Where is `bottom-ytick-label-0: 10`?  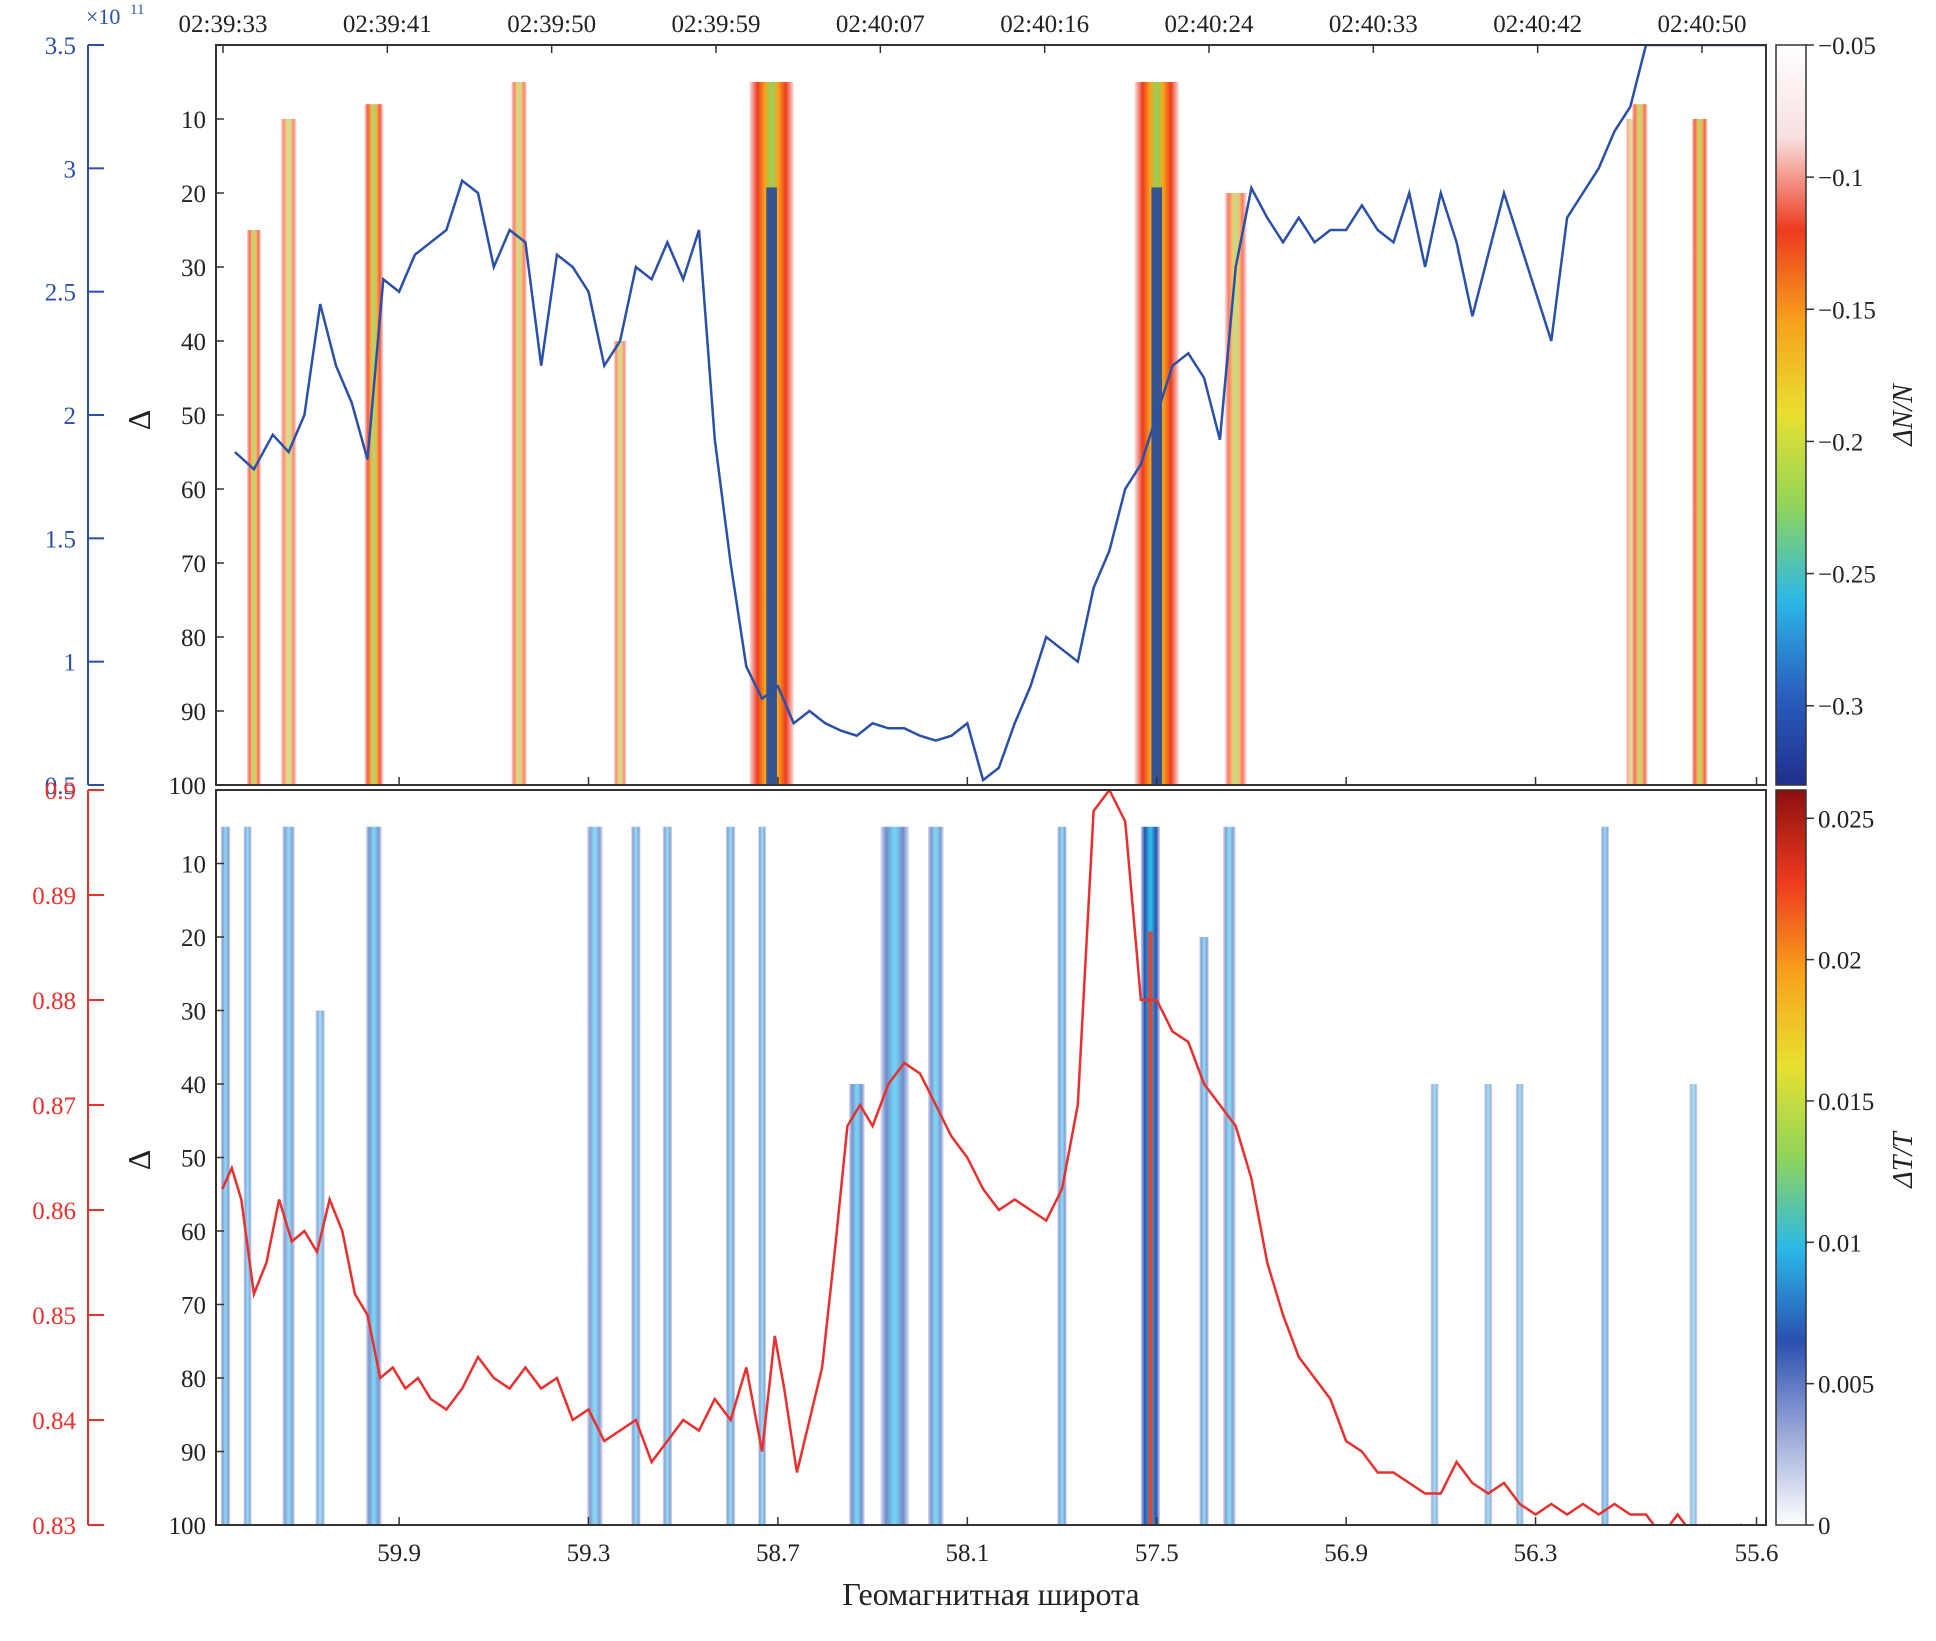
bottom-ytick-label-0: 10 is located at coordinates (193, 865).